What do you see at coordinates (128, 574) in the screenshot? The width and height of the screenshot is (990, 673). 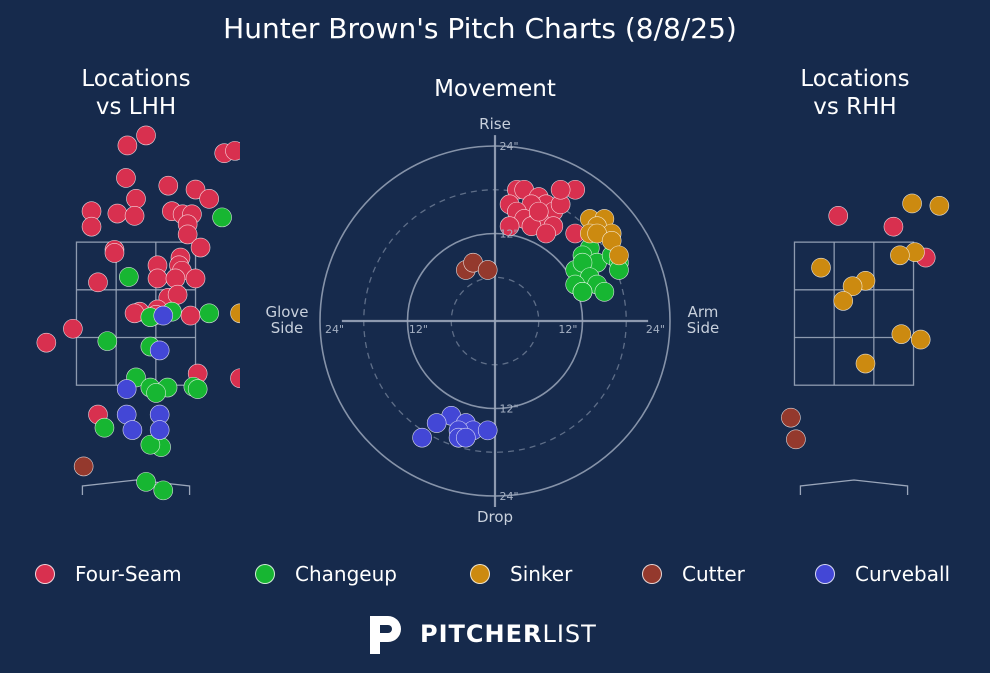 I see `legend-four-seam-label: Four-Seam` at bounding box center [128, 574].